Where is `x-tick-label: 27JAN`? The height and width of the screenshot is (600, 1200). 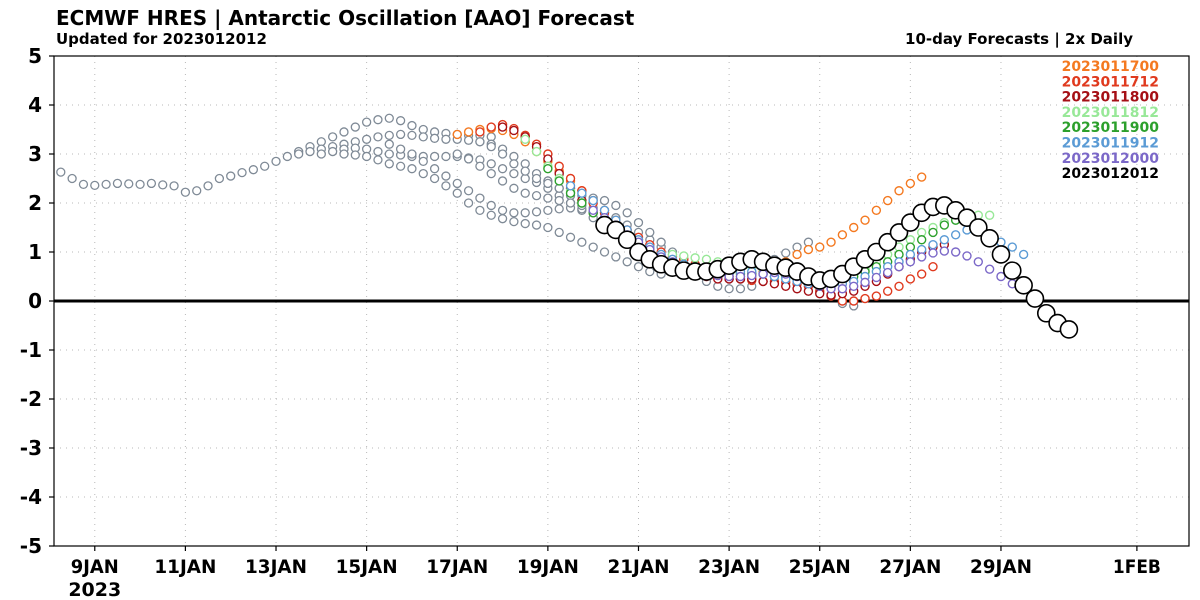
x-tick-label: 27JAN is located at coordinates (910, 567).